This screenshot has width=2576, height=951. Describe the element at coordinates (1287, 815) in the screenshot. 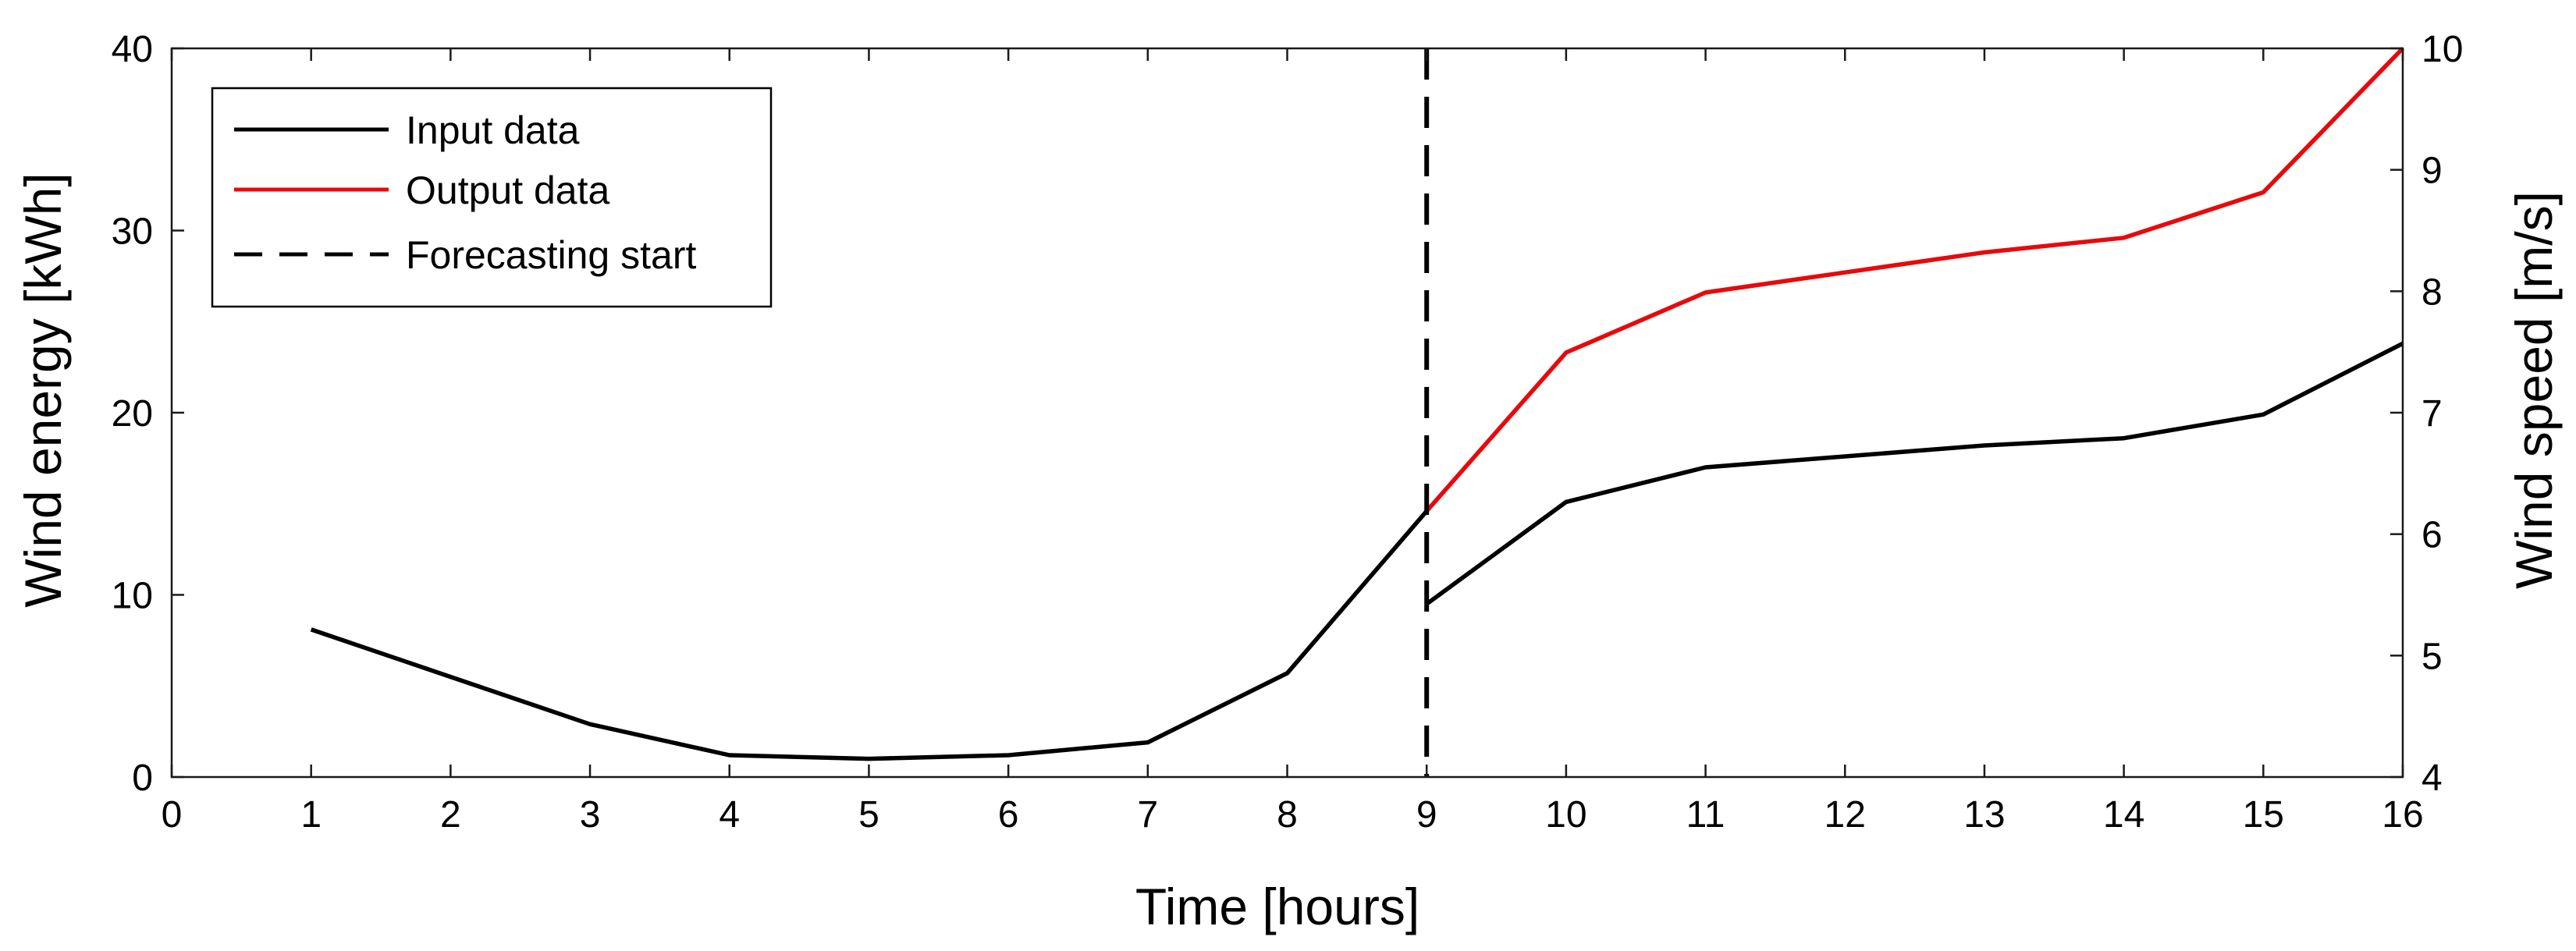

I see `x-tick-label: 8` at that location.